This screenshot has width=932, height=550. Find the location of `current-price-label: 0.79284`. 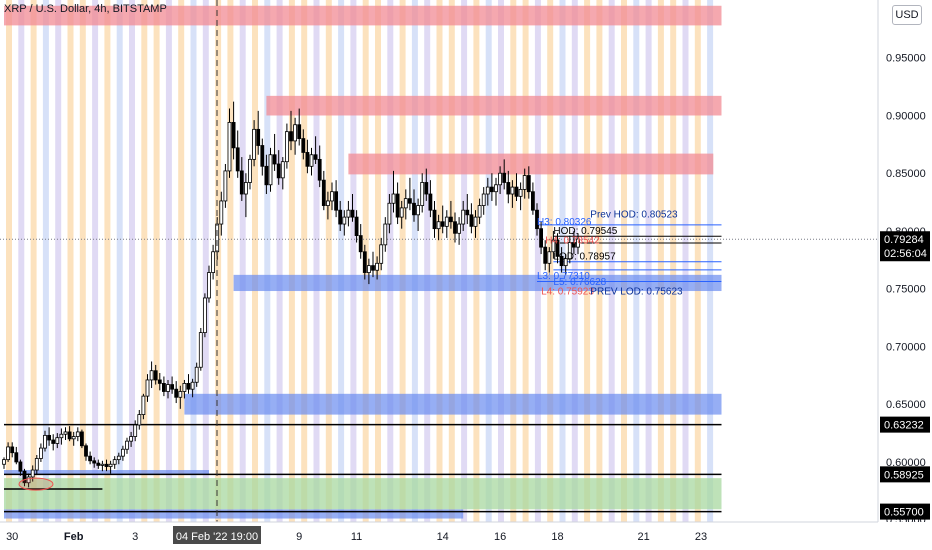

current-price-label: 0.79284 is located at coordinates (904, 240).